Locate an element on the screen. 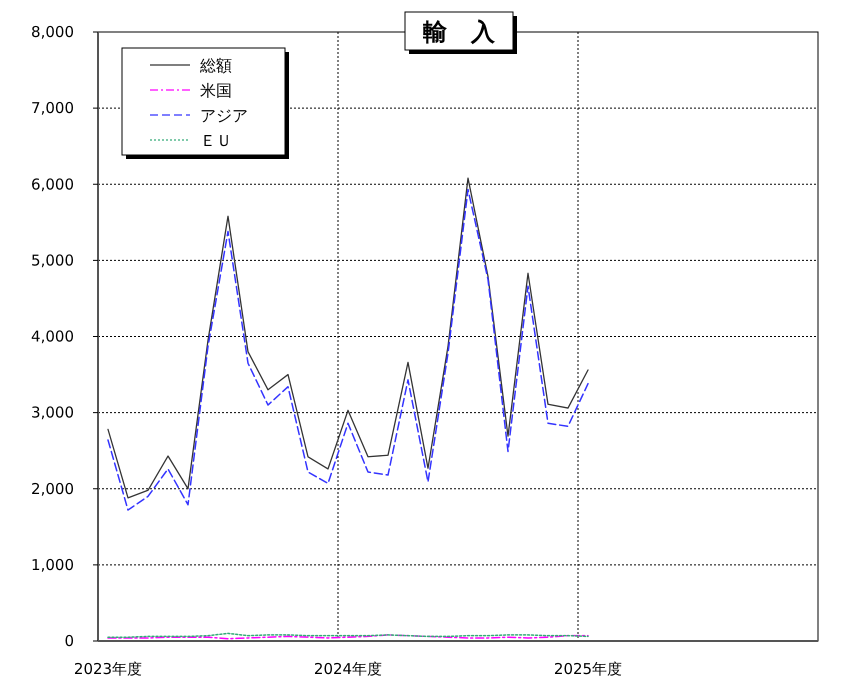 This screenshot has height=691, width=868. x-tick-label: 2023年度 is located at coordinates (108, 669).